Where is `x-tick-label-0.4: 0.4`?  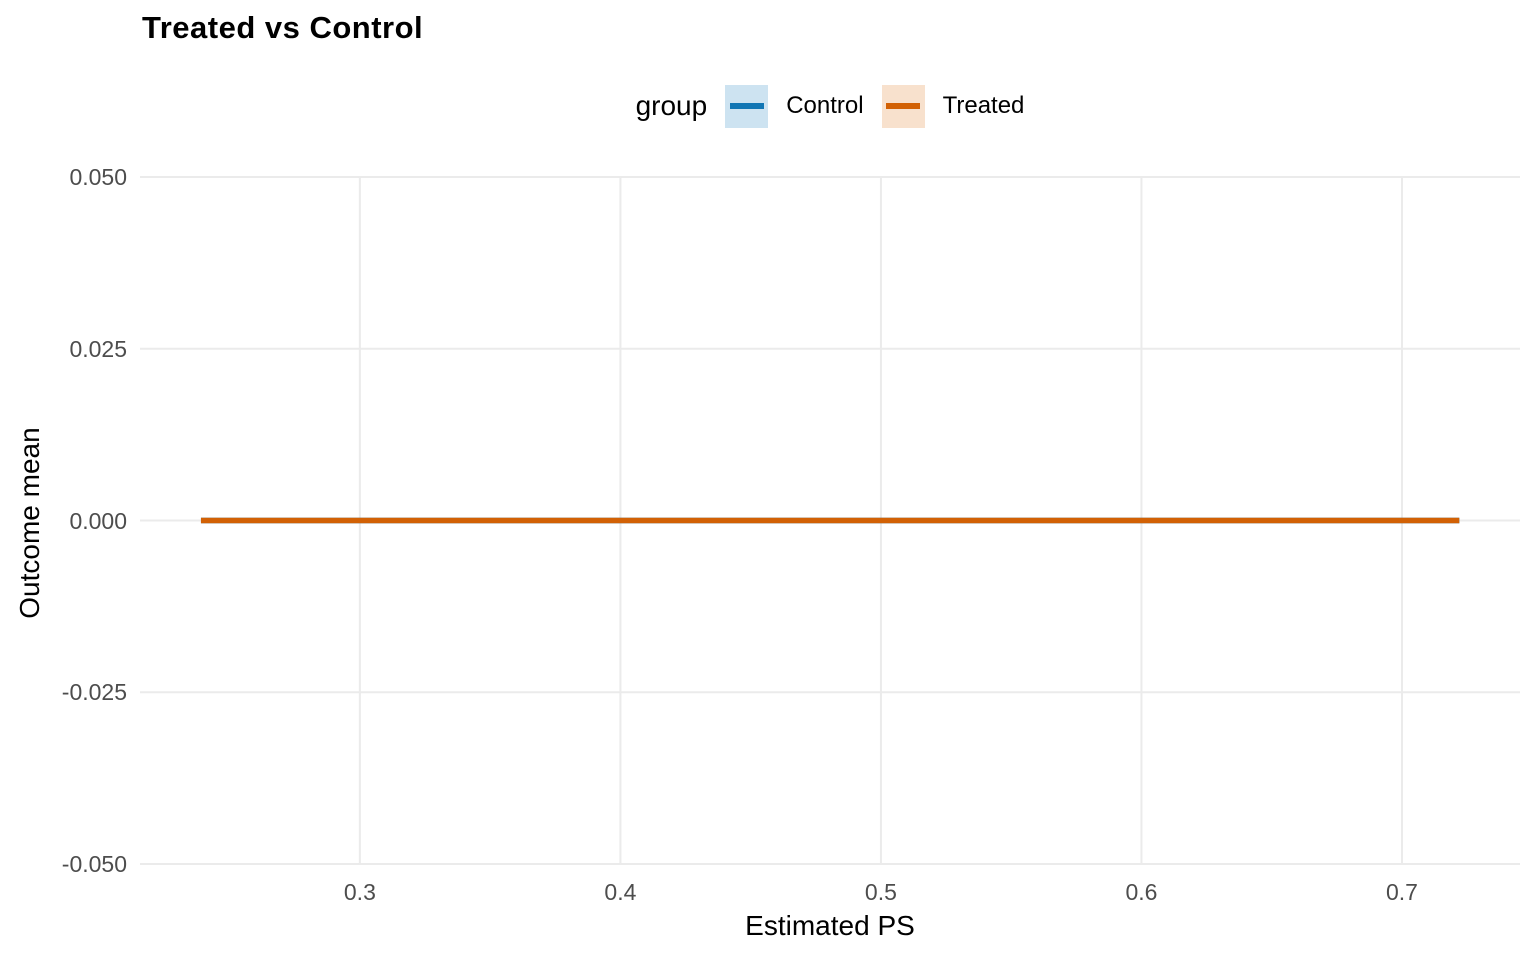
x-tick-label-0.4: 0.4 is located at coordinates (620, 892).